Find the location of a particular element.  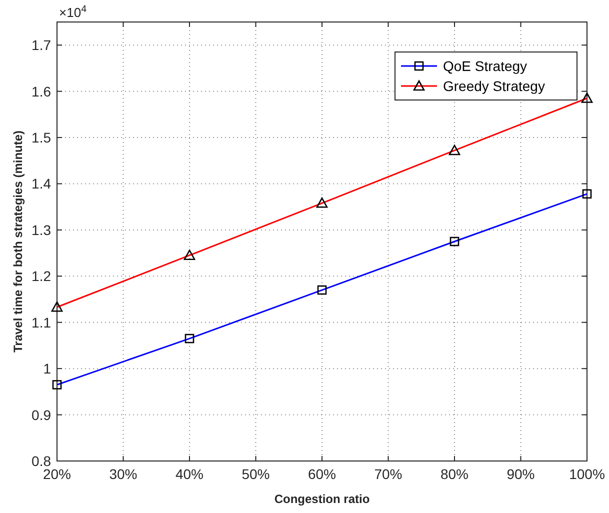

y-tick-label: 0.9 is located at coordinates (42, 414).